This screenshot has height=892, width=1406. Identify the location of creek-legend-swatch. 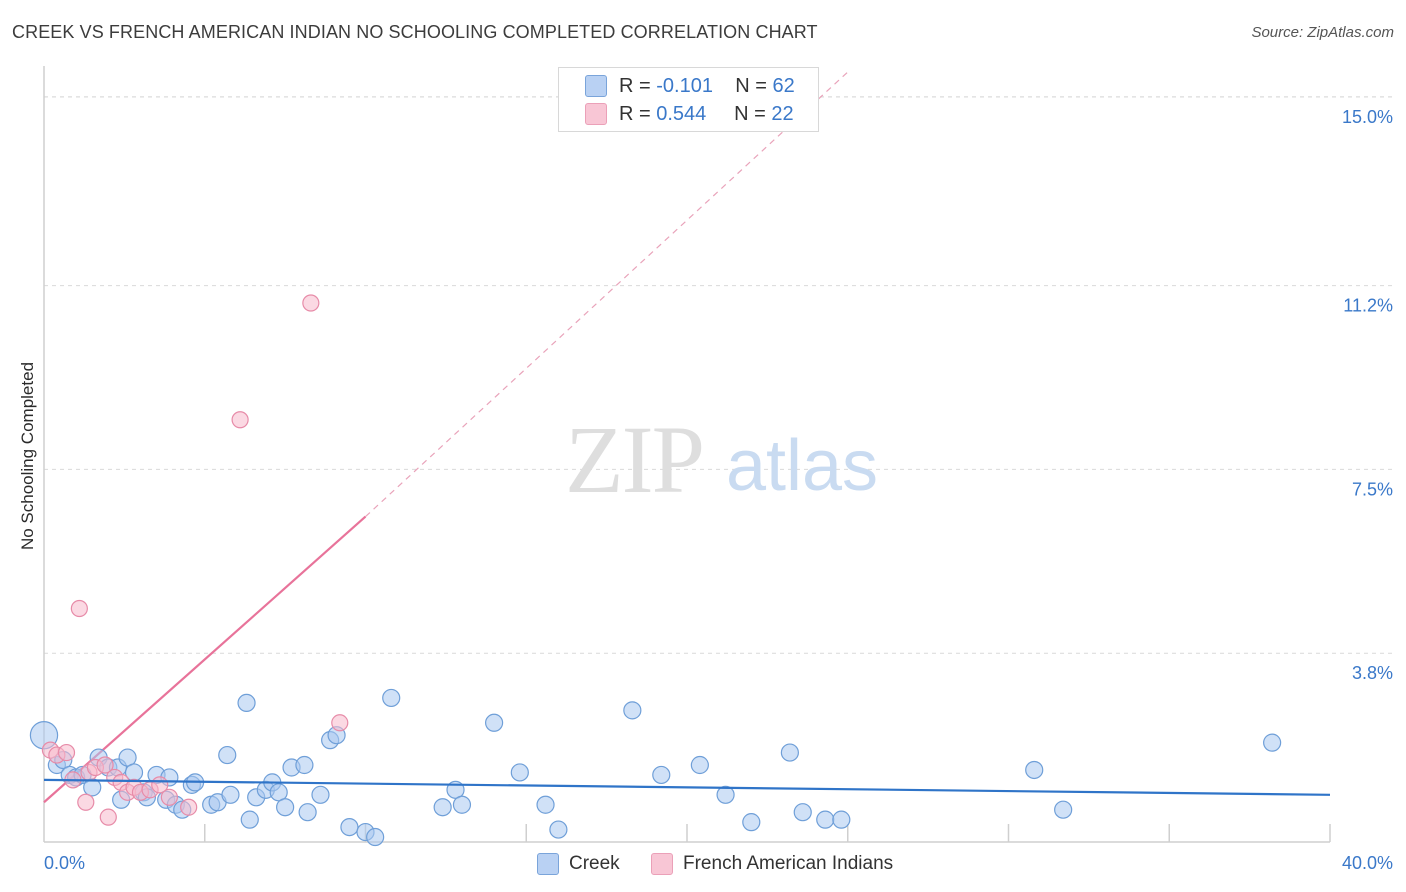
(548, 864).